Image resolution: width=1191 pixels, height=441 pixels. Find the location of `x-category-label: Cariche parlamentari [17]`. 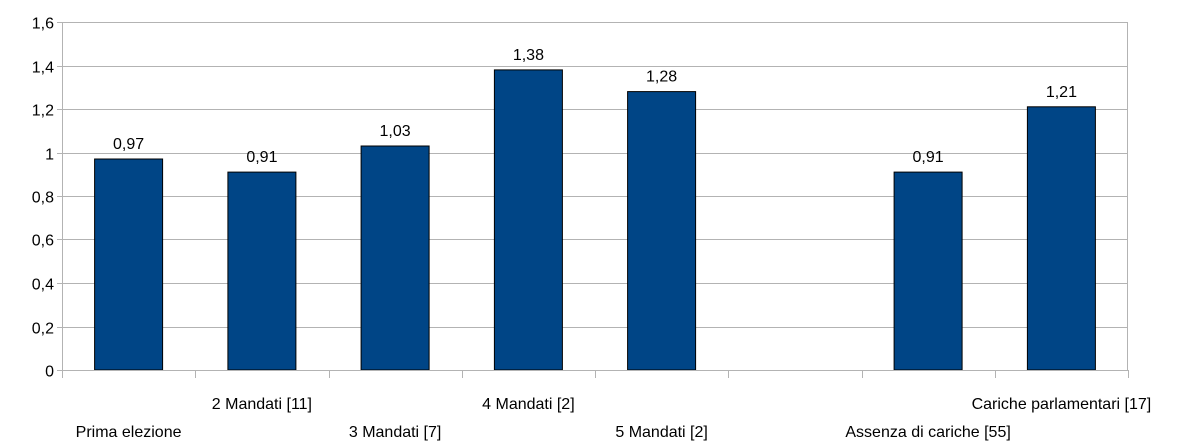

x-category-label: Cariche parlamentari [17] is located at coordinates (1062, 404).